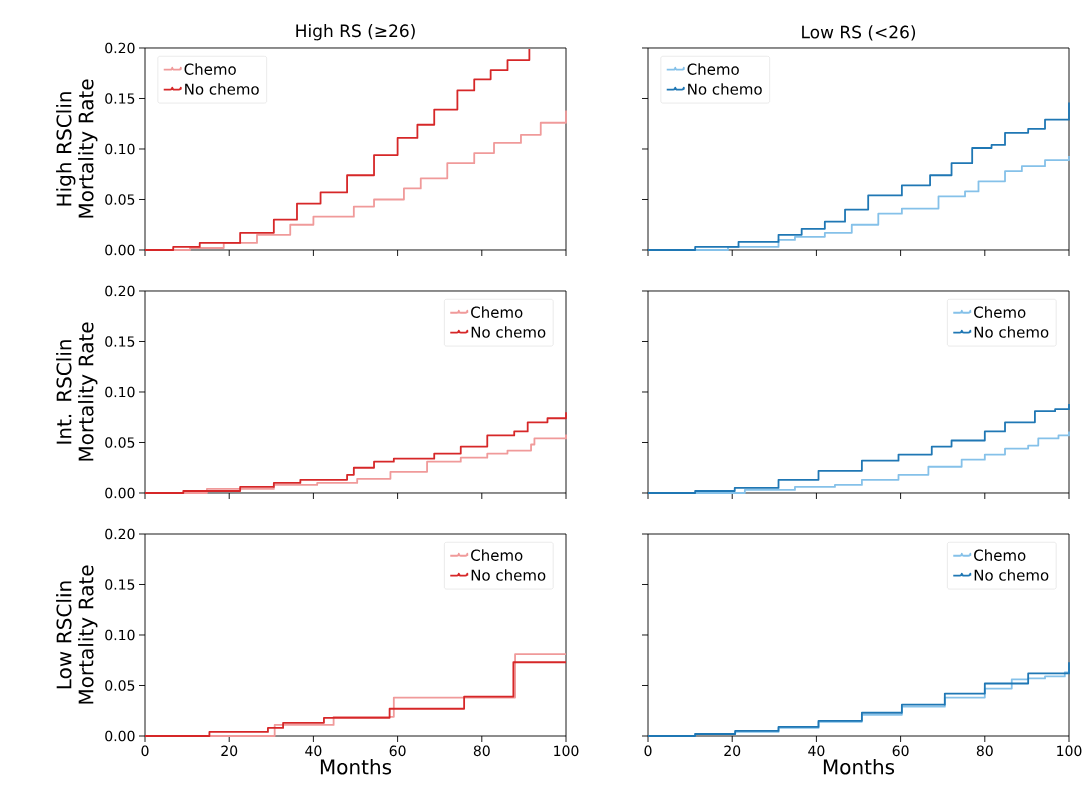  Describe the element at coordinates (355, 32) in the screenshot. I see `chart-title: High RS (≥26)` at that location.